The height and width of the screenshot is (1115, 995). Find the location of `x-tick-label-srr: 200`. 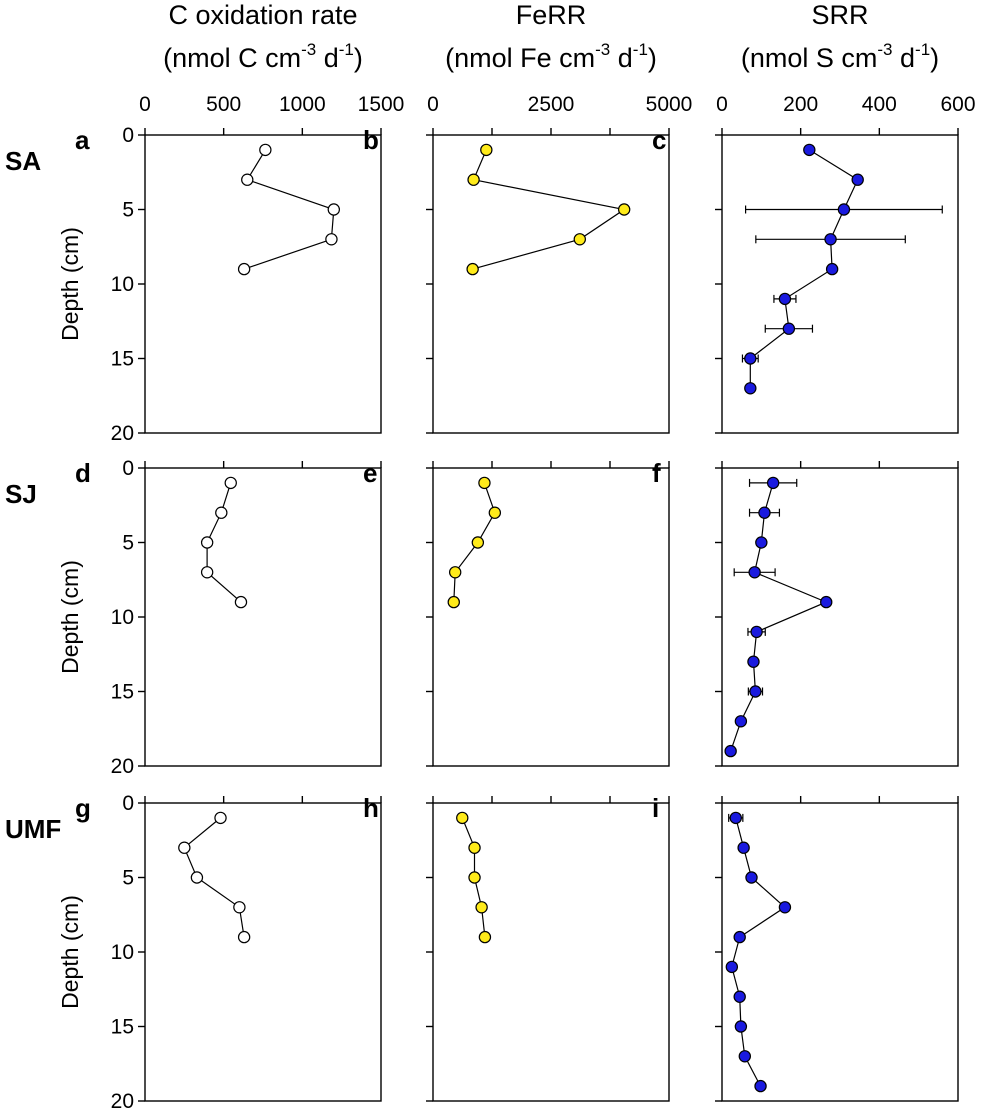

x-tick-label-srr: 200 is located at coordinates (800, 104).